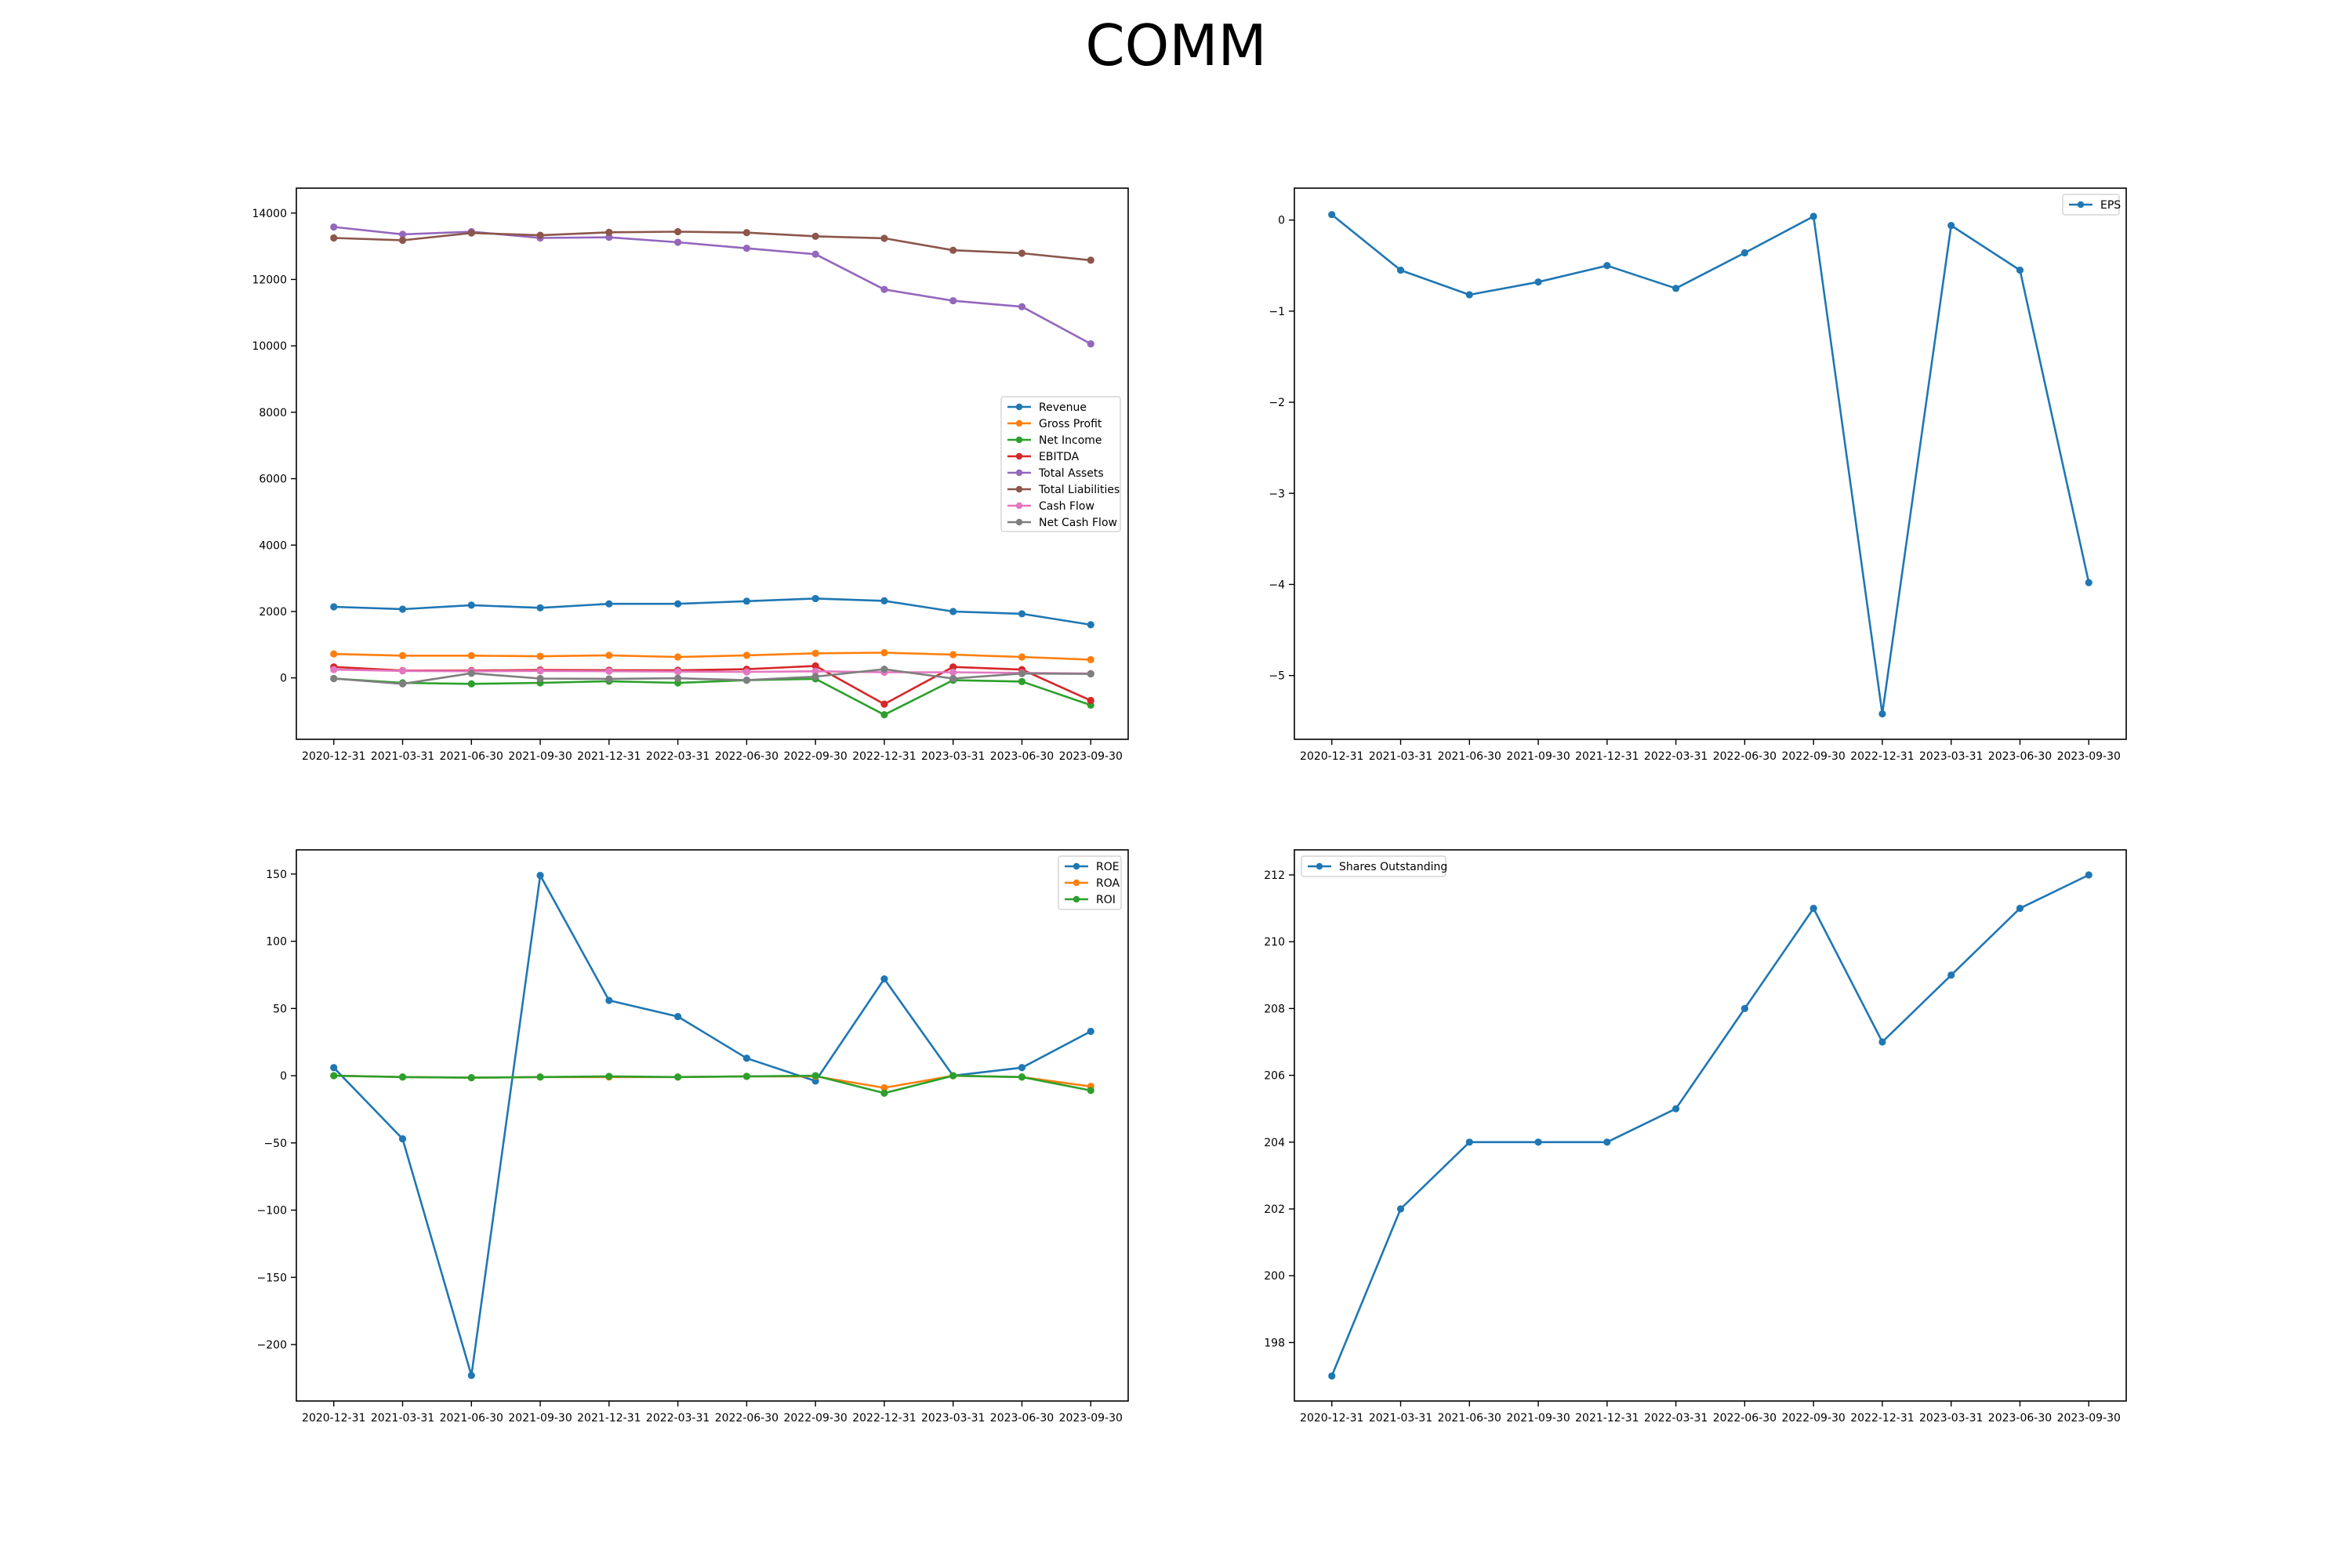 The height and width of the screenshot is (1568, 2352). Describe the element at coordinates (1274, 1209) in the screenshot. I see `y-tick-label: 202` at that location.